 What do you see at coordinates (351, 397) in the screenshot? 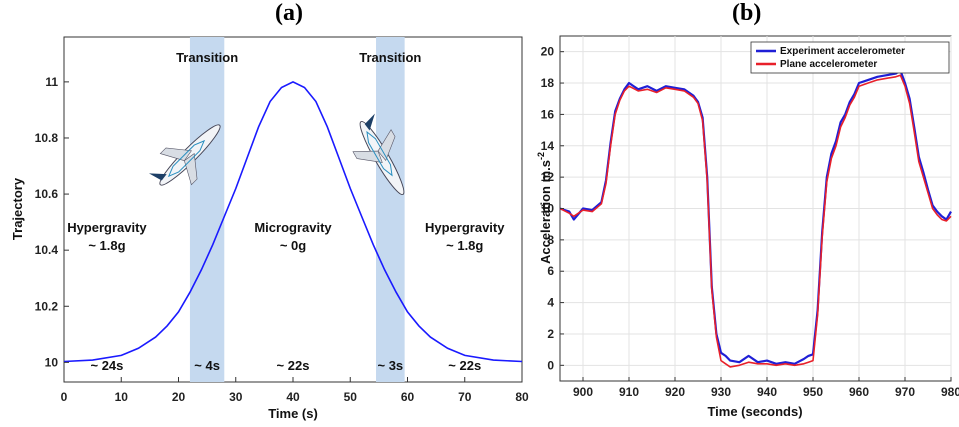
I see `x-tick-label: 50` at bounding box center [351, 397].